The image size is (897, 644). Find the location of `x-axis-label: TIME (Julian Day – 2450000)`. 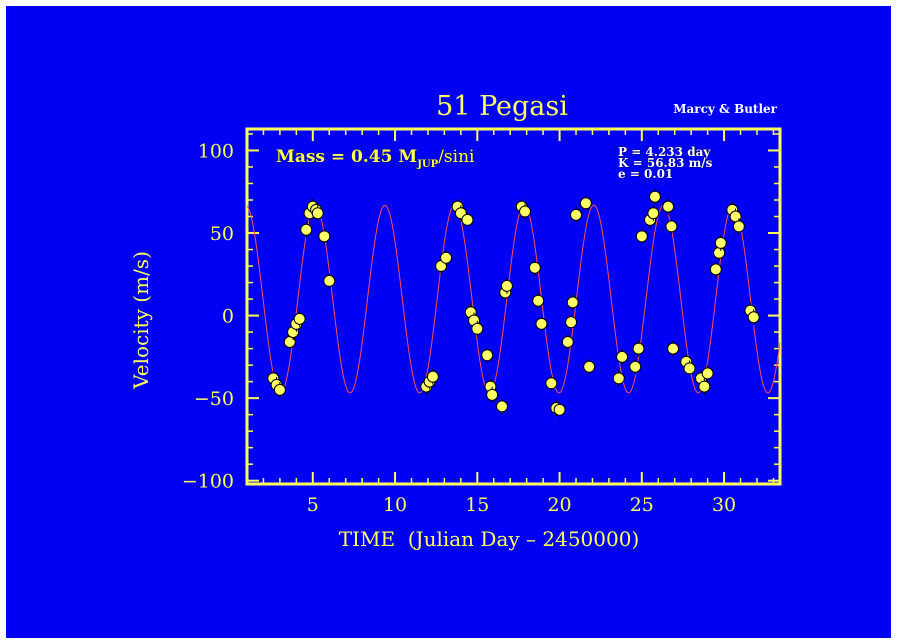

x-axis-label: TIME (Julian Day – 2450000) is located at coordinates (489, 539).